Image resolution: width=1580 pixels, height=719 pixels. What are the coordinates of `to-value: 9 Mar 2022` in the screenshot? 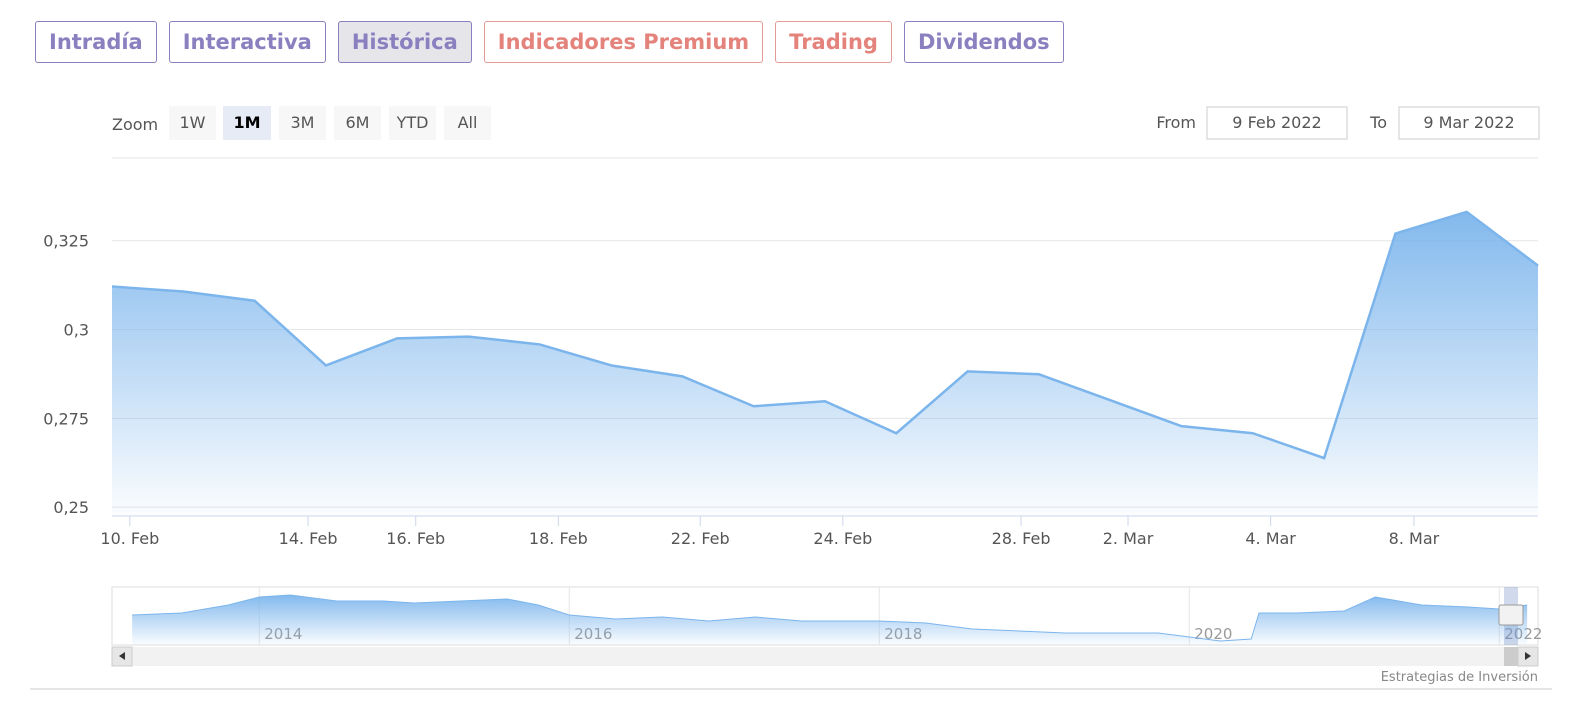 It's located at (1468, 122).